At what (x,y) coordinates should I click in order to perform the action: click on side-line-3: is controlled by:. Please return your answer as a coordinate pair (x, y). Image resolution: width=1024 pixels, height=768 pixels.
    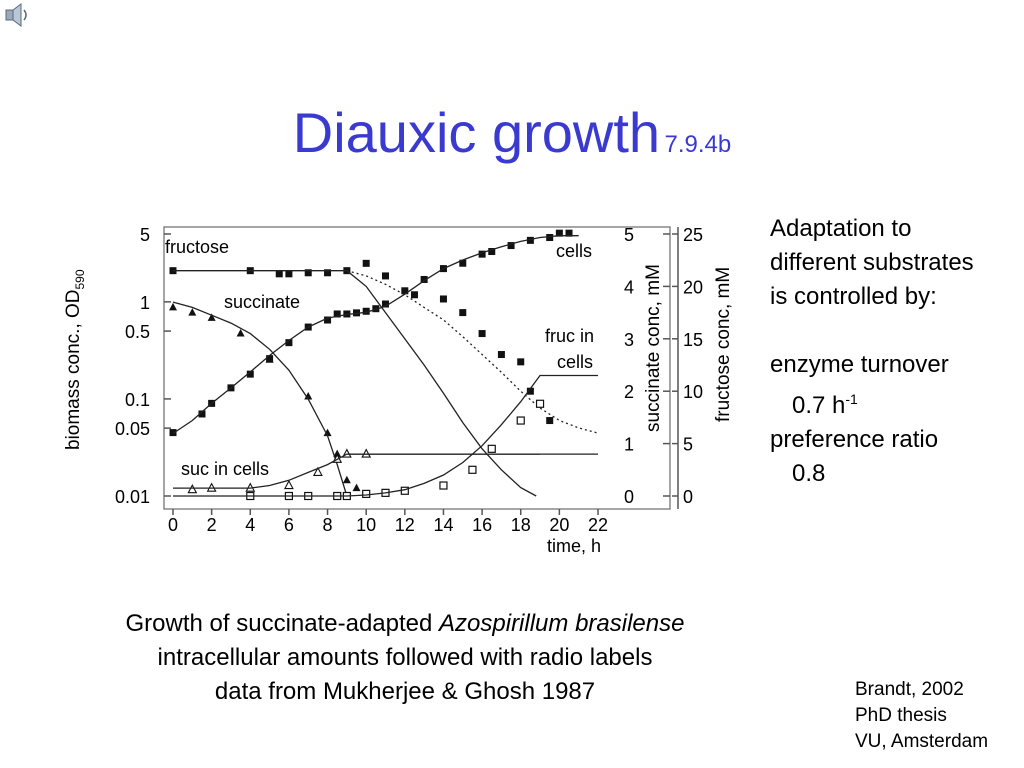
    Looking at the image, I should click on (853, 296).